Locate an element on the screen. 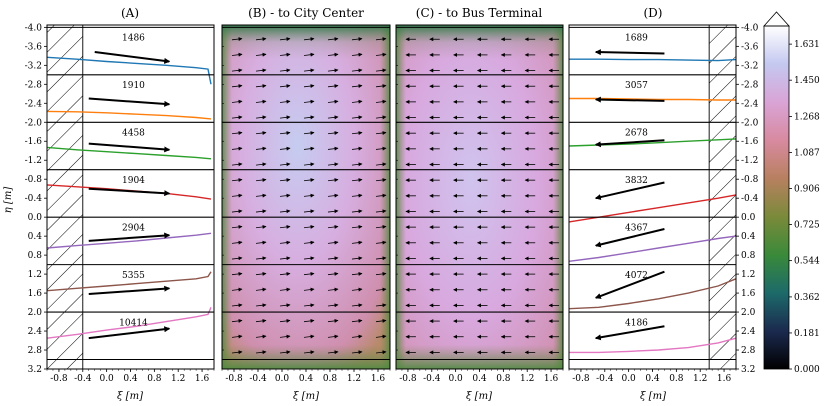 Image resolution: width=831 pixels, height=406 pixels. y-tick-label: 2.8 is located at coordinates (35, 351).